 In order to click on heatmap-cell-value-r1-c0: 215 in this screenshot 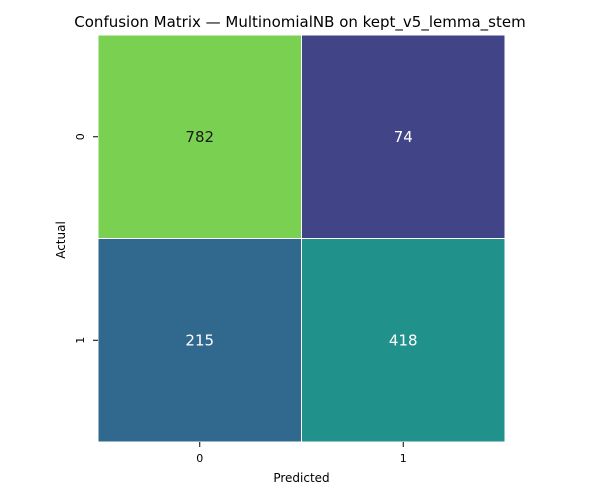, I will do `click(199, 340)`.